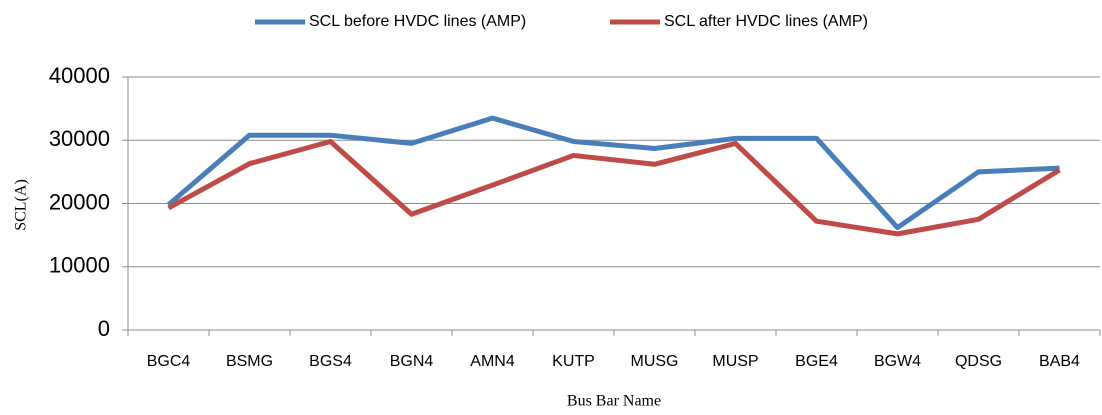 This screenshot has width=1102, height=415. I want to click on x-tick-label: BGS4, so click(330, 361).